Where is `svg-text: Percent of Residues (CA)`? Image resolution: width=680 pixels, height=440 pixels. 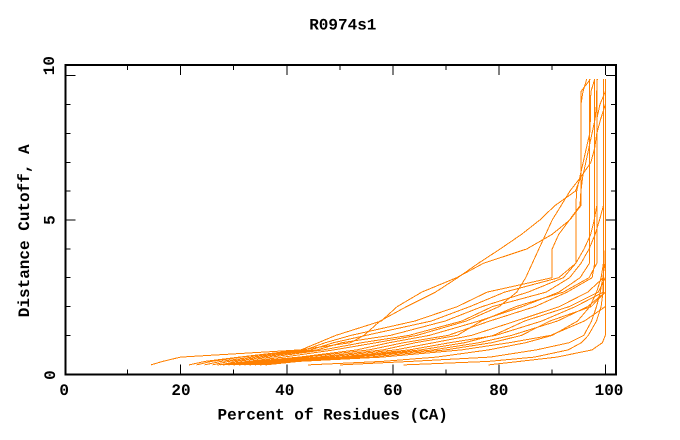
svg-text: Percent of Residues (CA) is located at coordinates (332, 415).